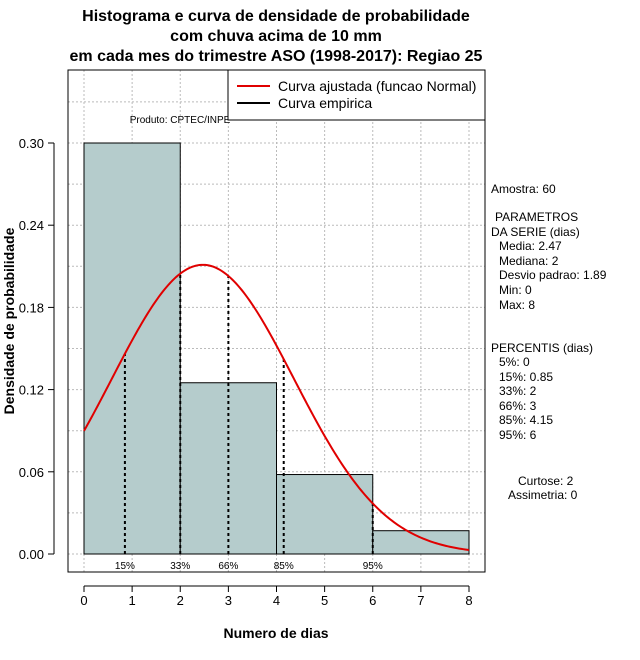 This screenshot has height=660, width=640. I want to click on percentil-95: 95%: 6, so click(518, 435).